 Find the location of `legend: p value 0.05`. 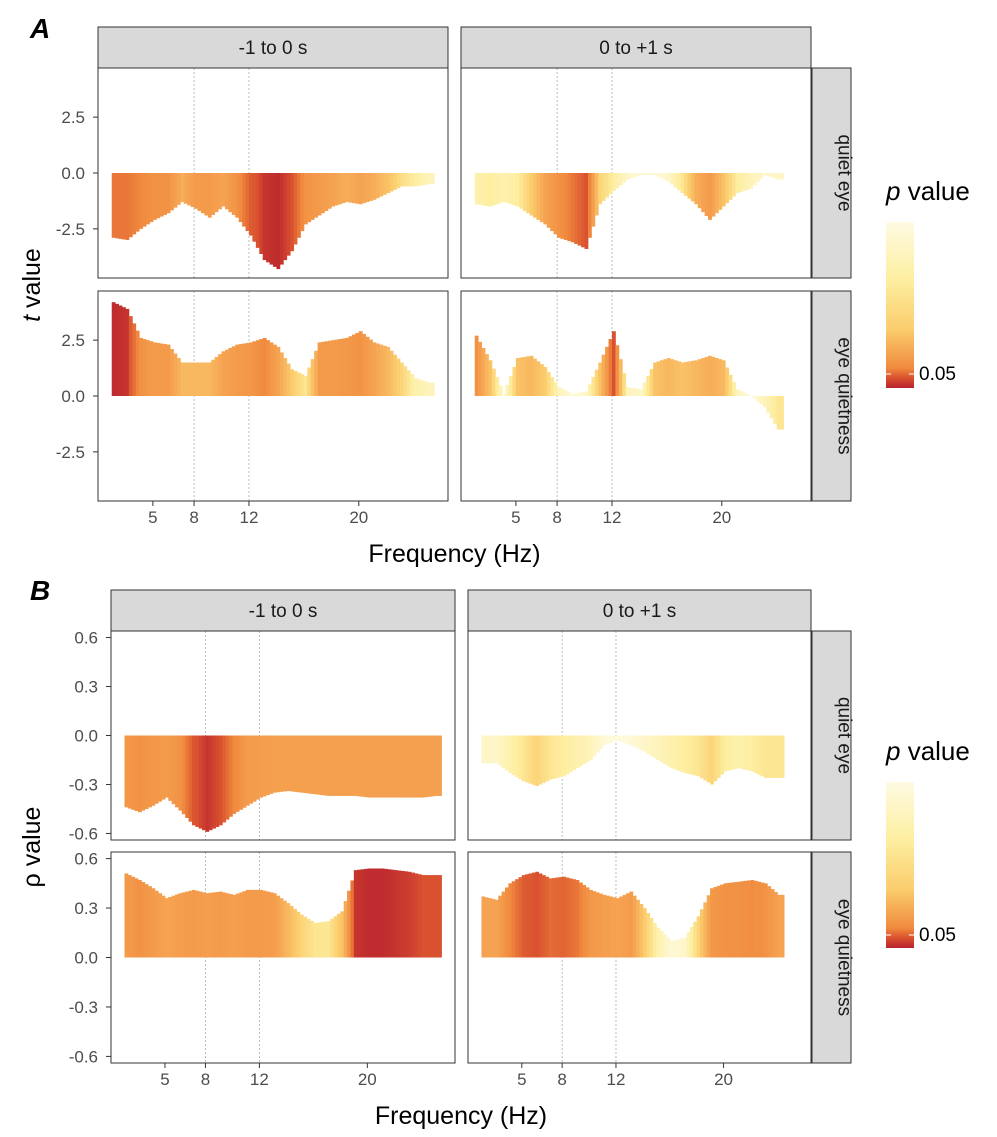

legend: p value 0.05 is located at coordinates (927, 842).